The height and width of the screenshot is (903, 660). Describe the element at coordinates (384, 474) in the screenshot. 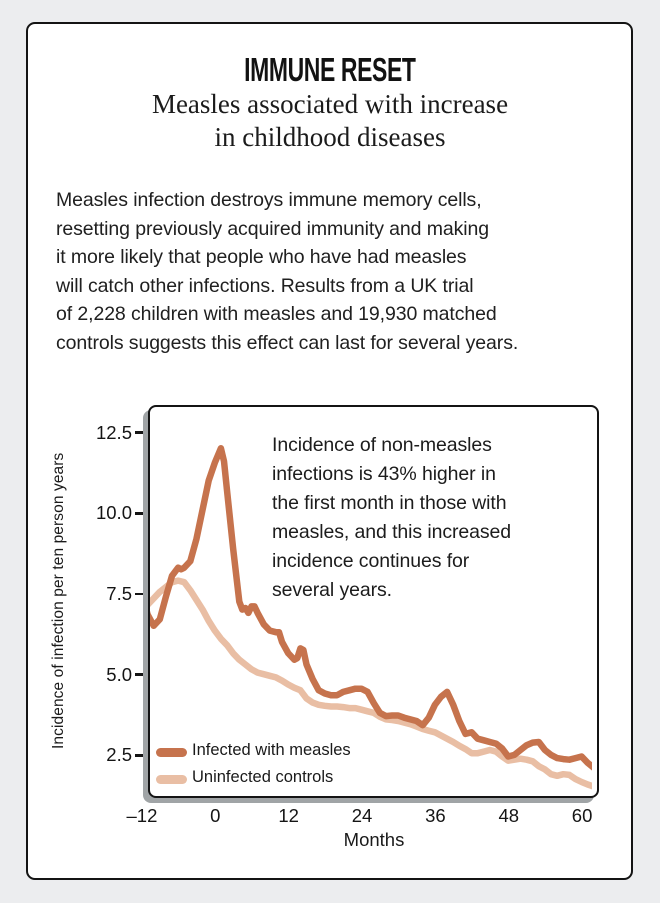

I see `annotation-line: infections is 43% higher in` at that location.